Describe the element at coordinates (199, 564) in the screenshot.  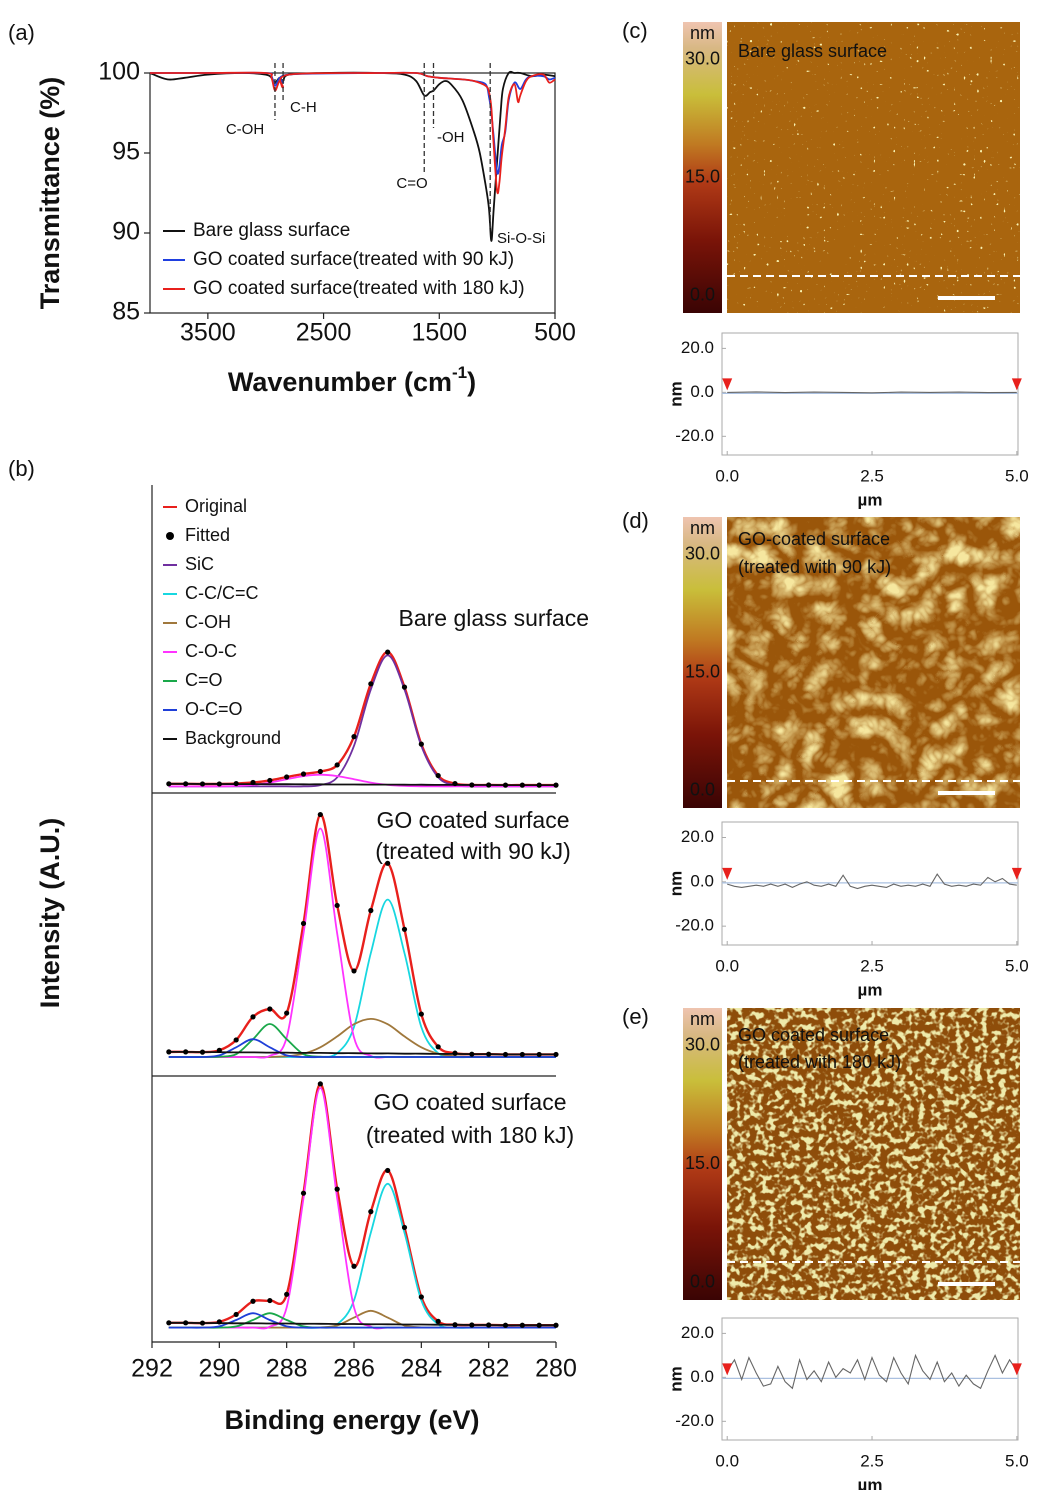
I see `legend-label: SiC` at that location.